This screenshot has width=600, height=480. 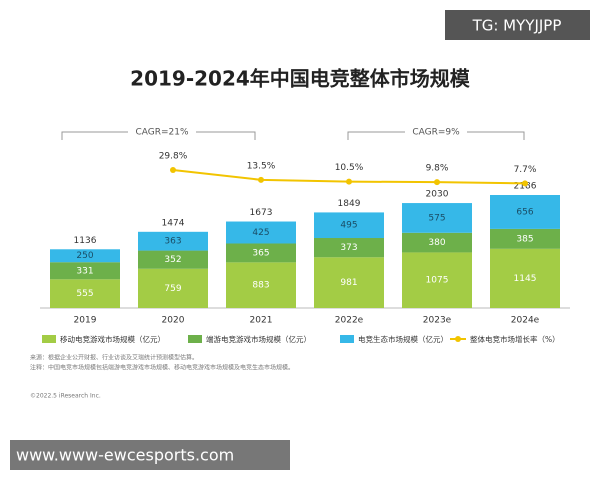 I want to click on legend-label: 移动电竞游戏市场规模（亿元）, so click(x=112, y=339).